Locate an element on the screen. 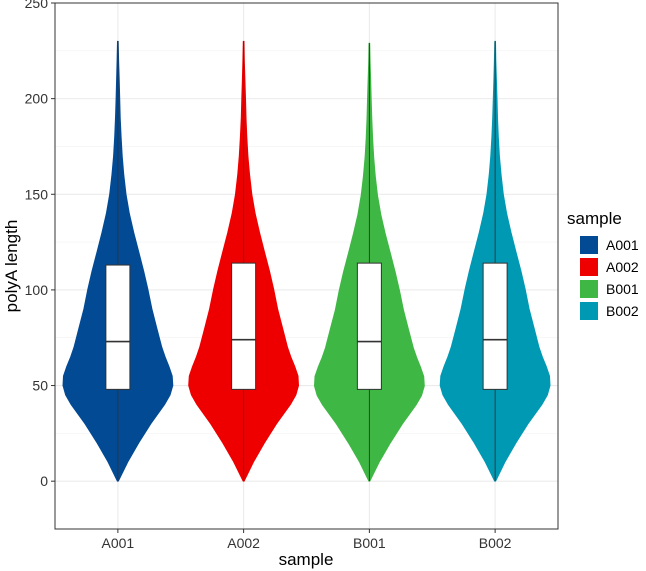 Image resolution: width=646 pixels, height=571 pixels. box-a001 is located at coordinates (118, 327).